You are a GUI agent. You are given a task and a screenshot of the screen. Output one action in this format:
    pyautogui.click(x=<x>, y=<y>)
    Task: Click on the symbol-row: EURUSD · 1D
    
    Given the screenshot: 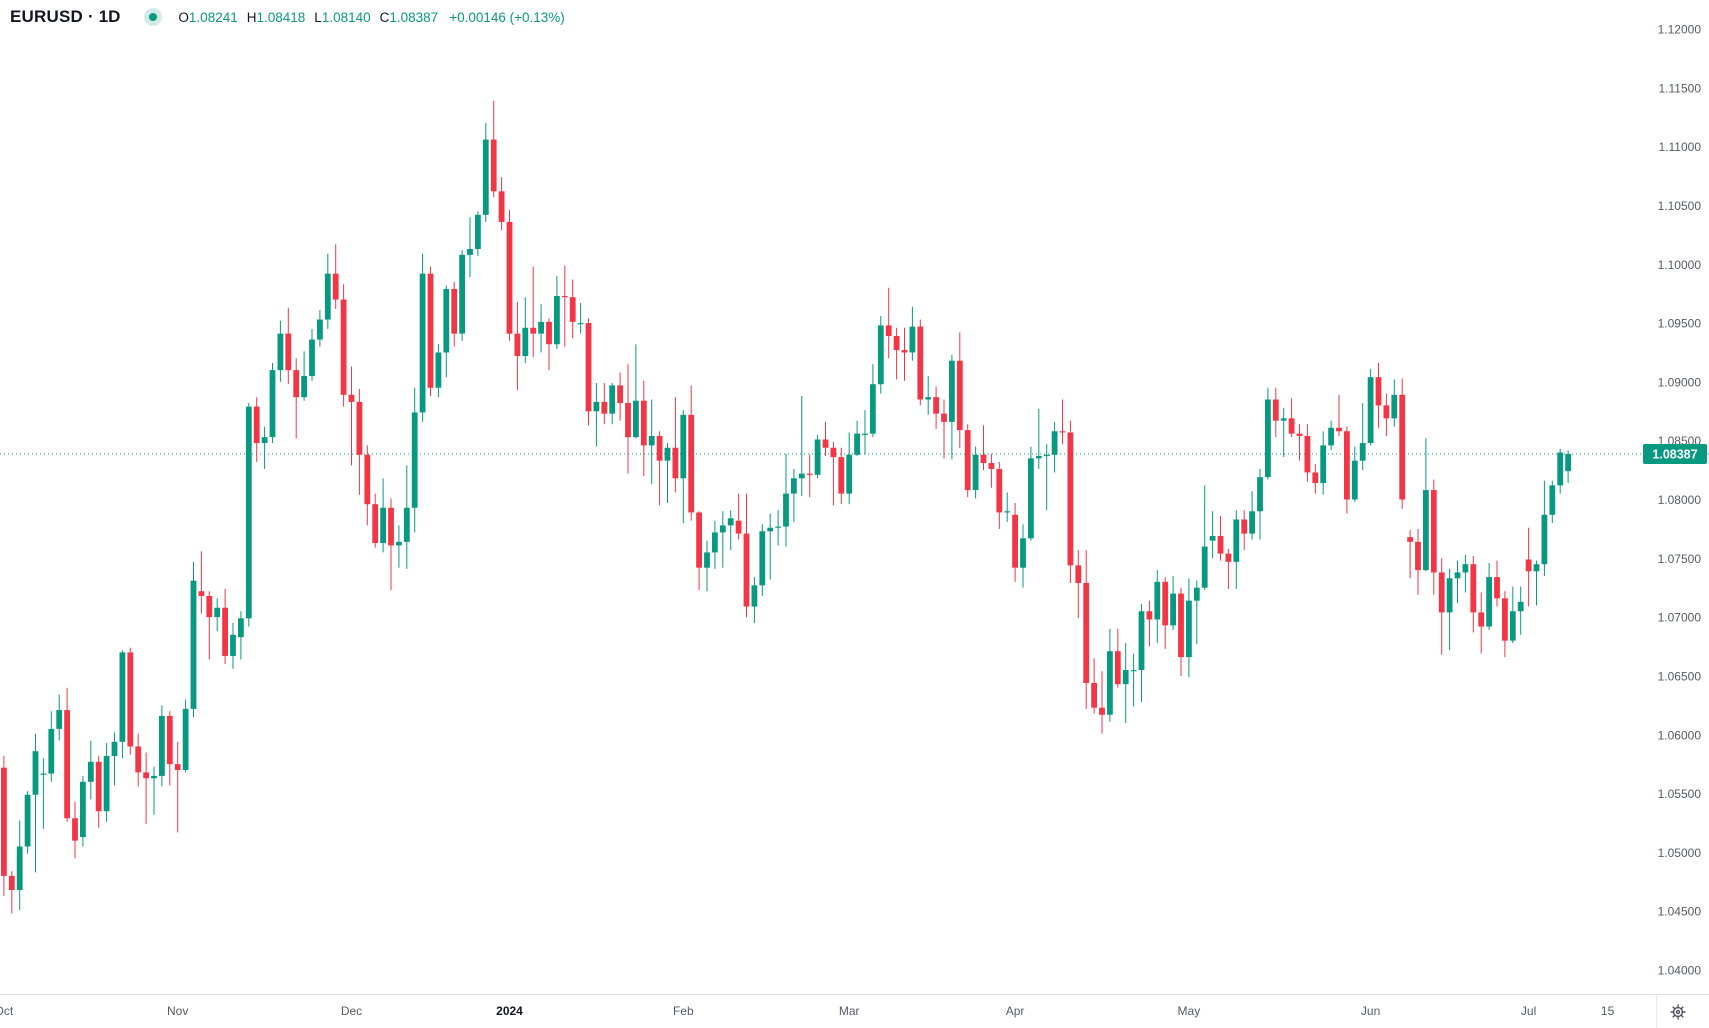 What is the action you would take?
    pyautogui.click(x=65, y=17)
    